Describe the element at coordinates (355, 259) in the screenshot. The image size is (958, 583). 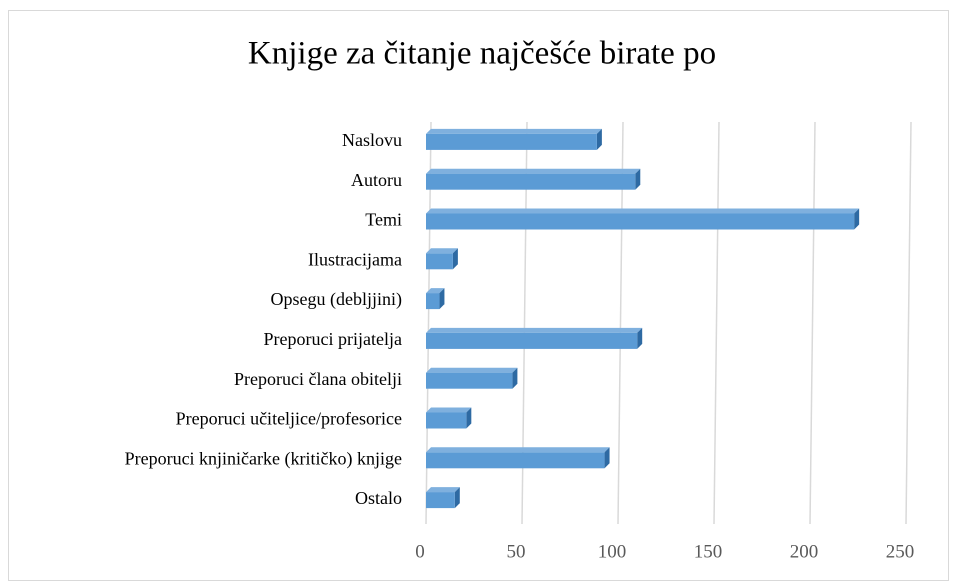
I see `y-tick-label: Ilustracijama` at that location.